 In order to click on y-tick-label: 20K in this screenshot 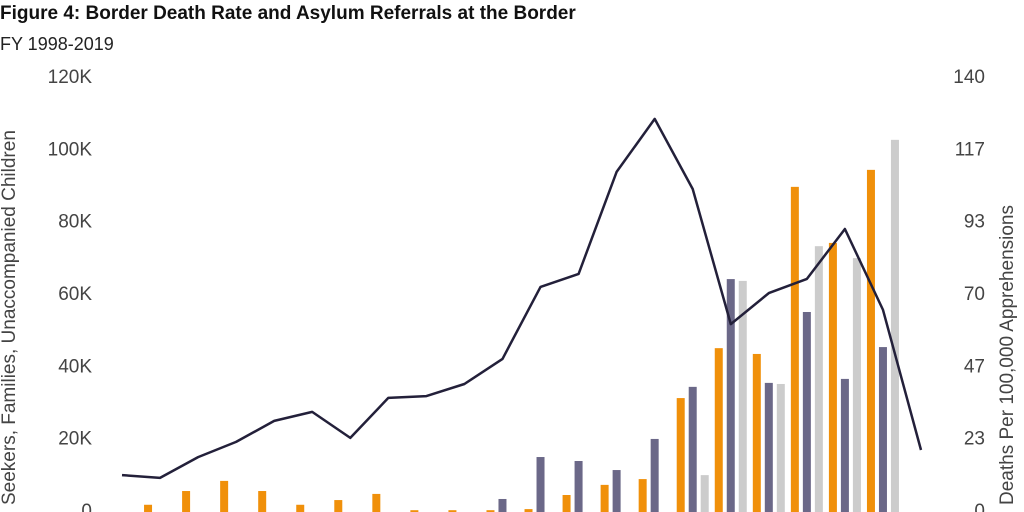, I will do `click(75, 439)`.